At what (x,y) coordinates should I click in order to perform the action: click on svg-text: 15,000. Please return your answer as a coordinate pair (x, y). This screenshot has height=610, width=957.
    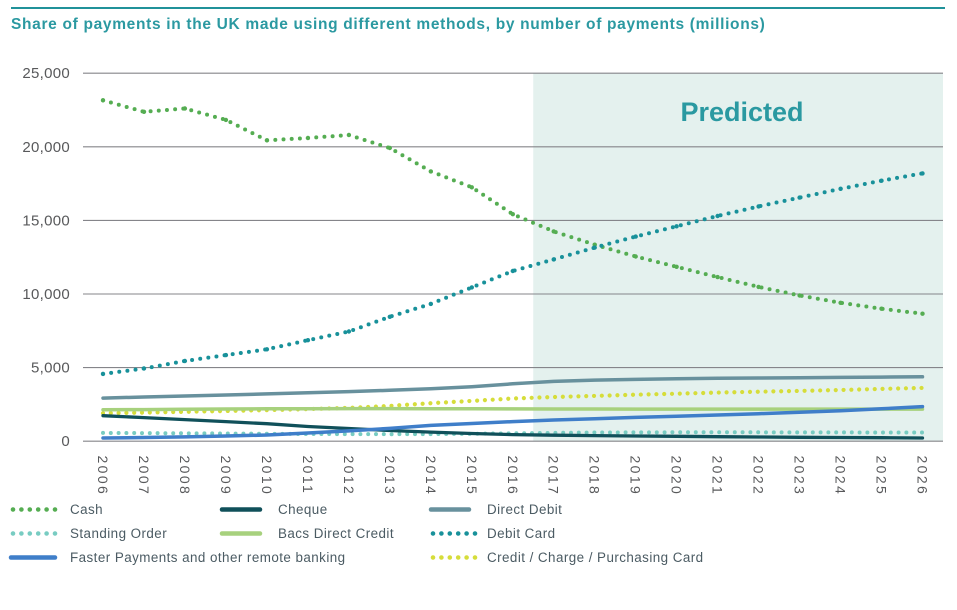
    Looking at the image, I should click on (46, 220).